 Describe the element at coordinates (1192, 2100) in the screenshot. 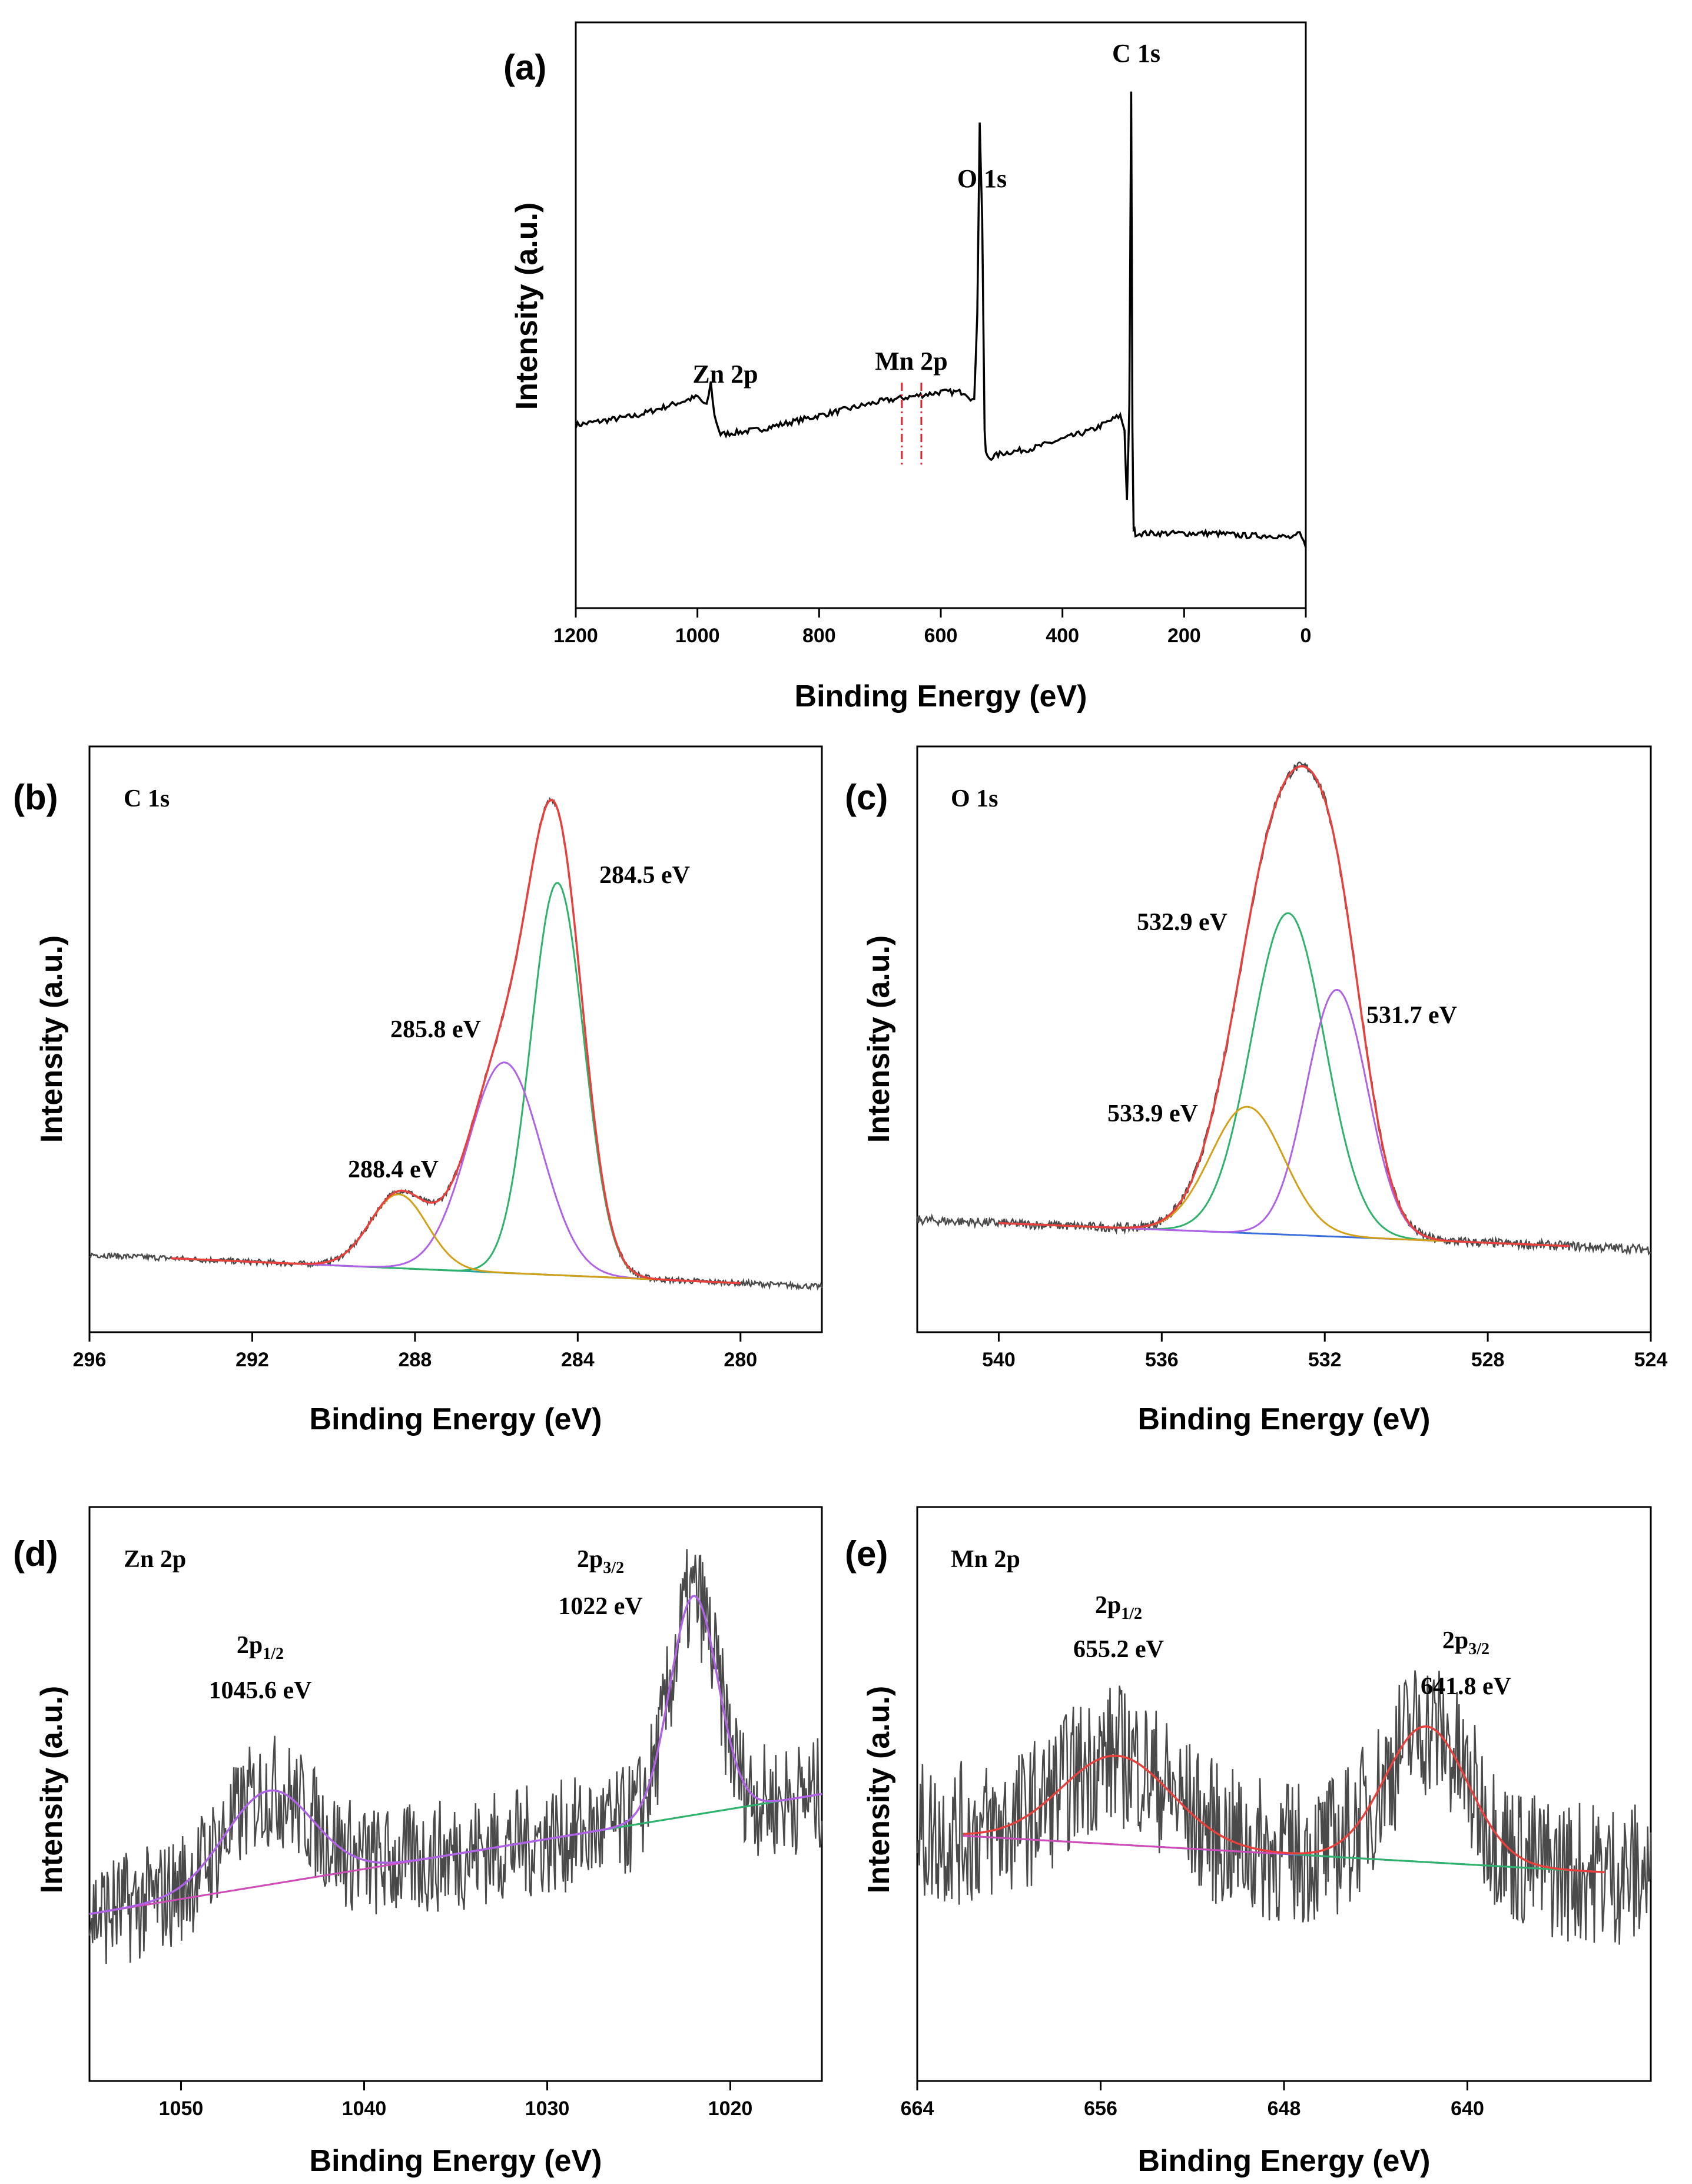

I see `panel-e-x-ticks: 664 656 648 640` at that location.